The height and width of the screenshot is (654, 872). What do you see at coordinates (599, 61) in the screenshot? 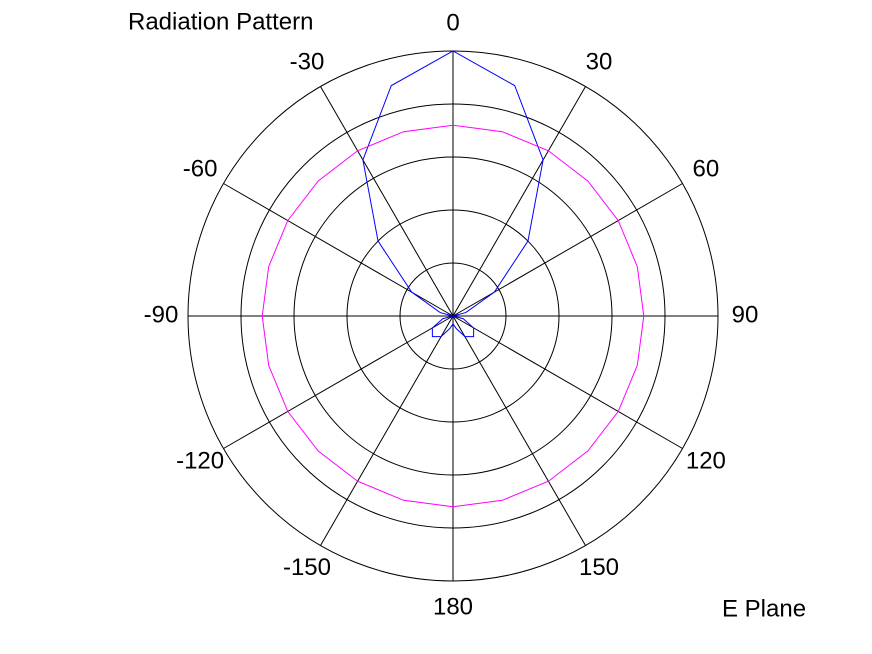
I see `theta-tick-label: 30` at bounding box center [599, 61].